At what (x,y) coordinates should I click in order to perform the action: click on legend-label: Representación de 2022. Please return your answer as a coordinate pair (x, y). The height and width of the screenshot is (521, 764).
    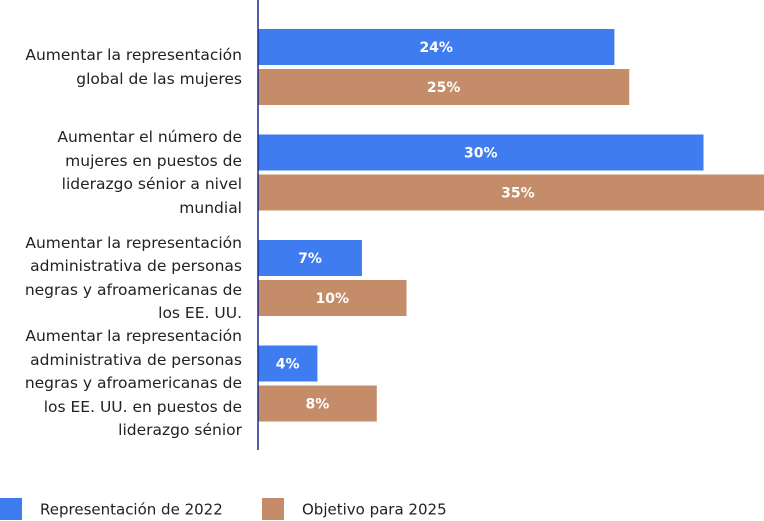
    Looking at the image, I should click on (131, 510).